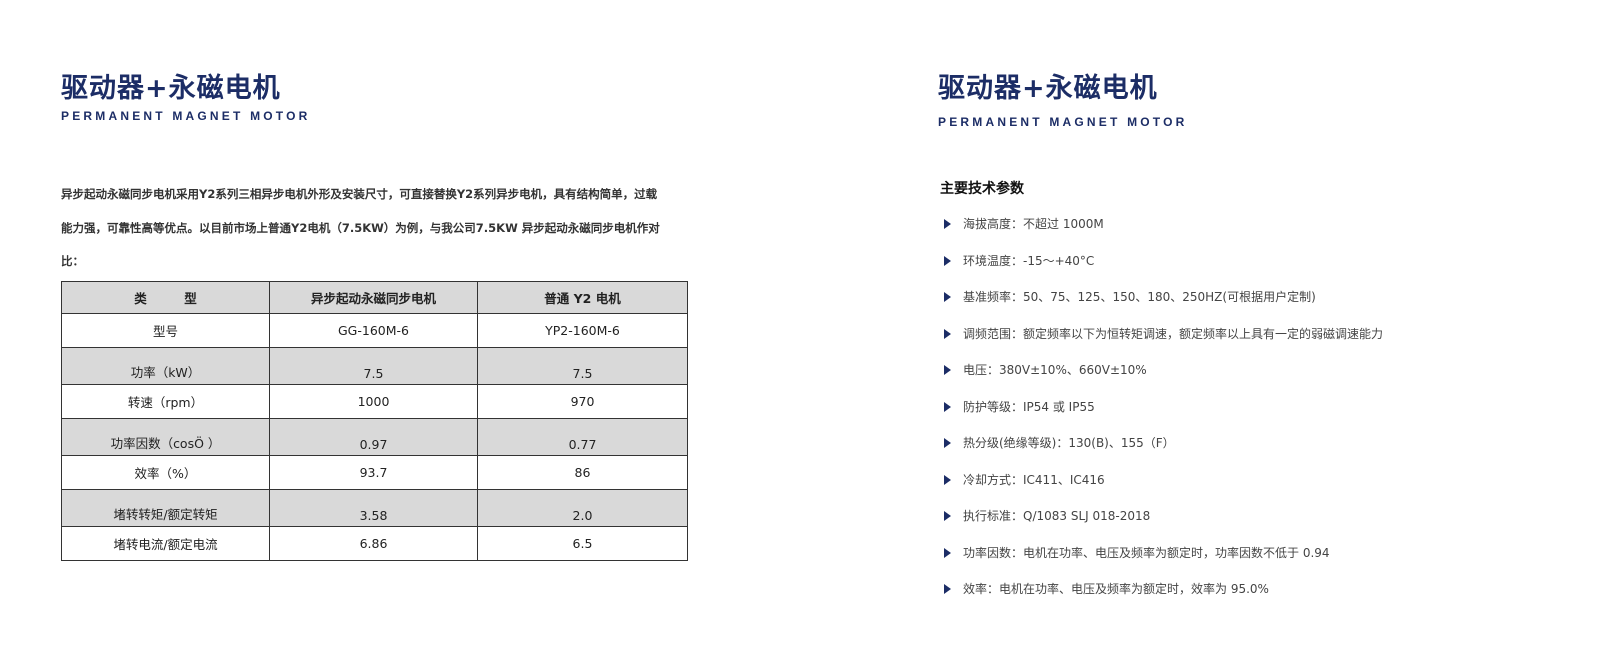 The image size is (1600, 668). What do you see at coordinates (1055, 370) in the screenshot?
I see `spec-text: 电压：380V±10%、660V±10%` at bounding box center [1055, 370].